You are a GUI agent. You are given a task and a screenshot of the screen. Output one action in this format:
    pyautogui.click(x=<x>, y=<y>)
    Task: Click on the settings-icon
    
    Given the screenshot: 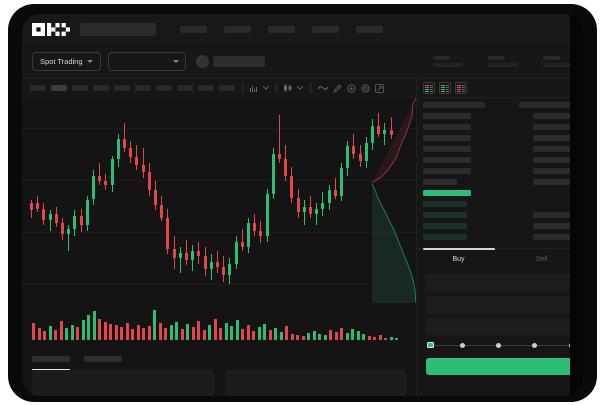 What is the action you would take?
    pyautogui.click(x=365, y=88)
    